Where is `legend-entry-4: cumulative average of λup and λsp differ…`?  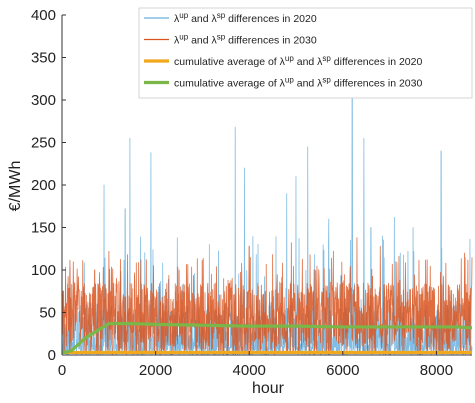
legend-entry-4: cumulative average of λup and λsp differ… is located at coordinates (298, 83).